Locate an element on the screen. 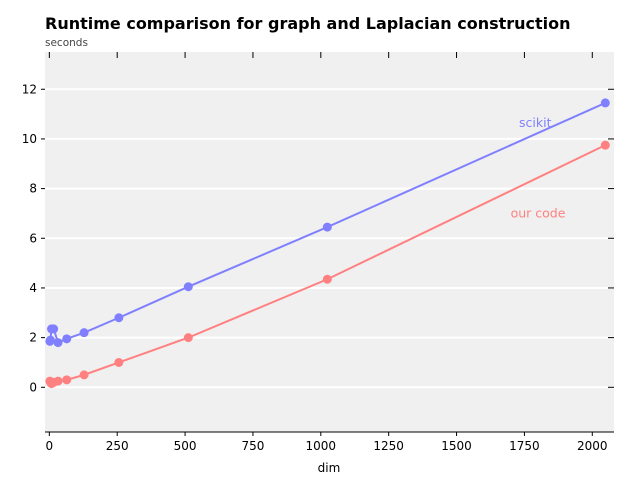 The width and height of the screenshot is (640, 480). x-tick-label: 1750 is located at coordinates (524, 446).